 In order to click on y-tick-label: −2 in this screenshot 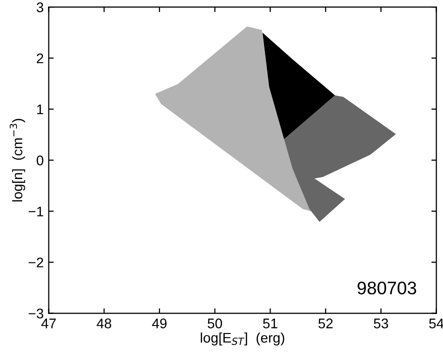, I will do `click(36, 263)`.